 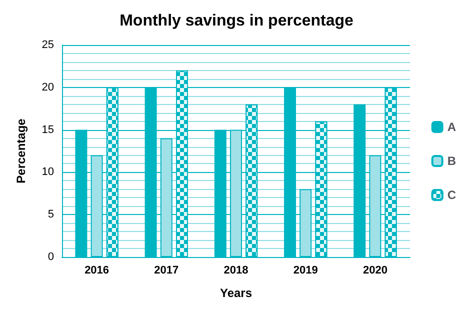 What do you see at coordinates (21, 151) in the screenshot?
I see `y-axis-title: Percentage` at bounding box center [21, 151].